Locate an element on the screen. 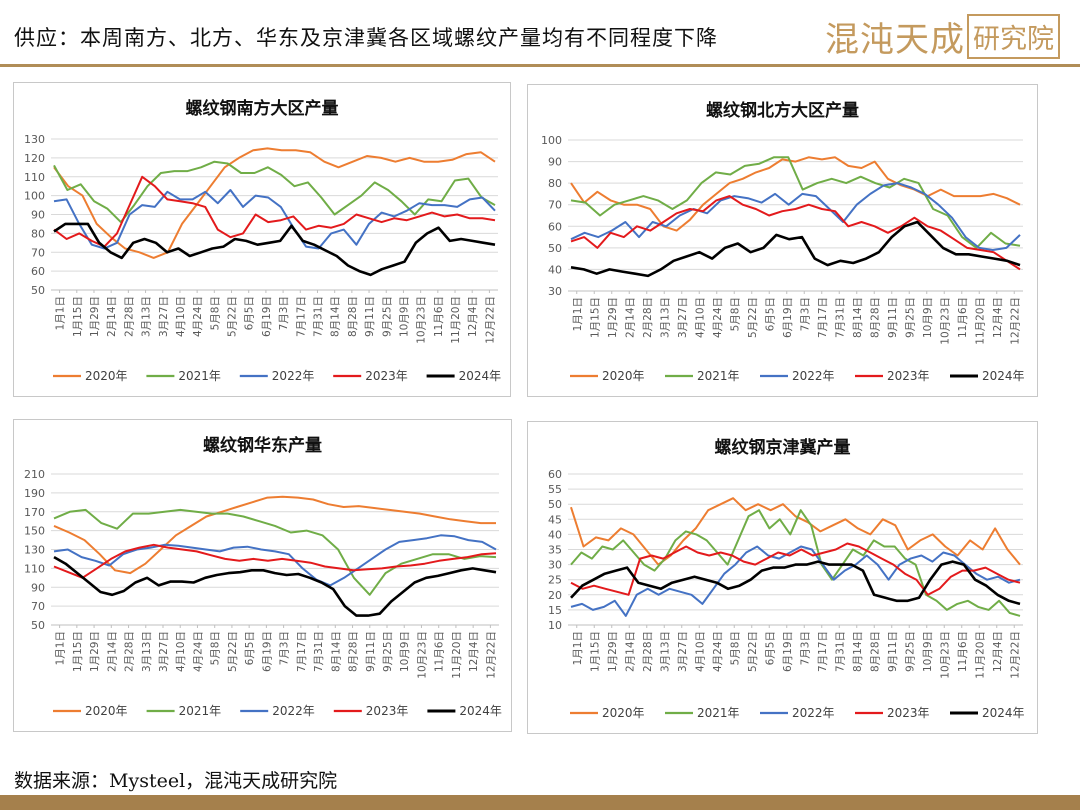 This screenshot has width=1080, height=810. y-tick-label: 150 is located at coordinates (34, 531).